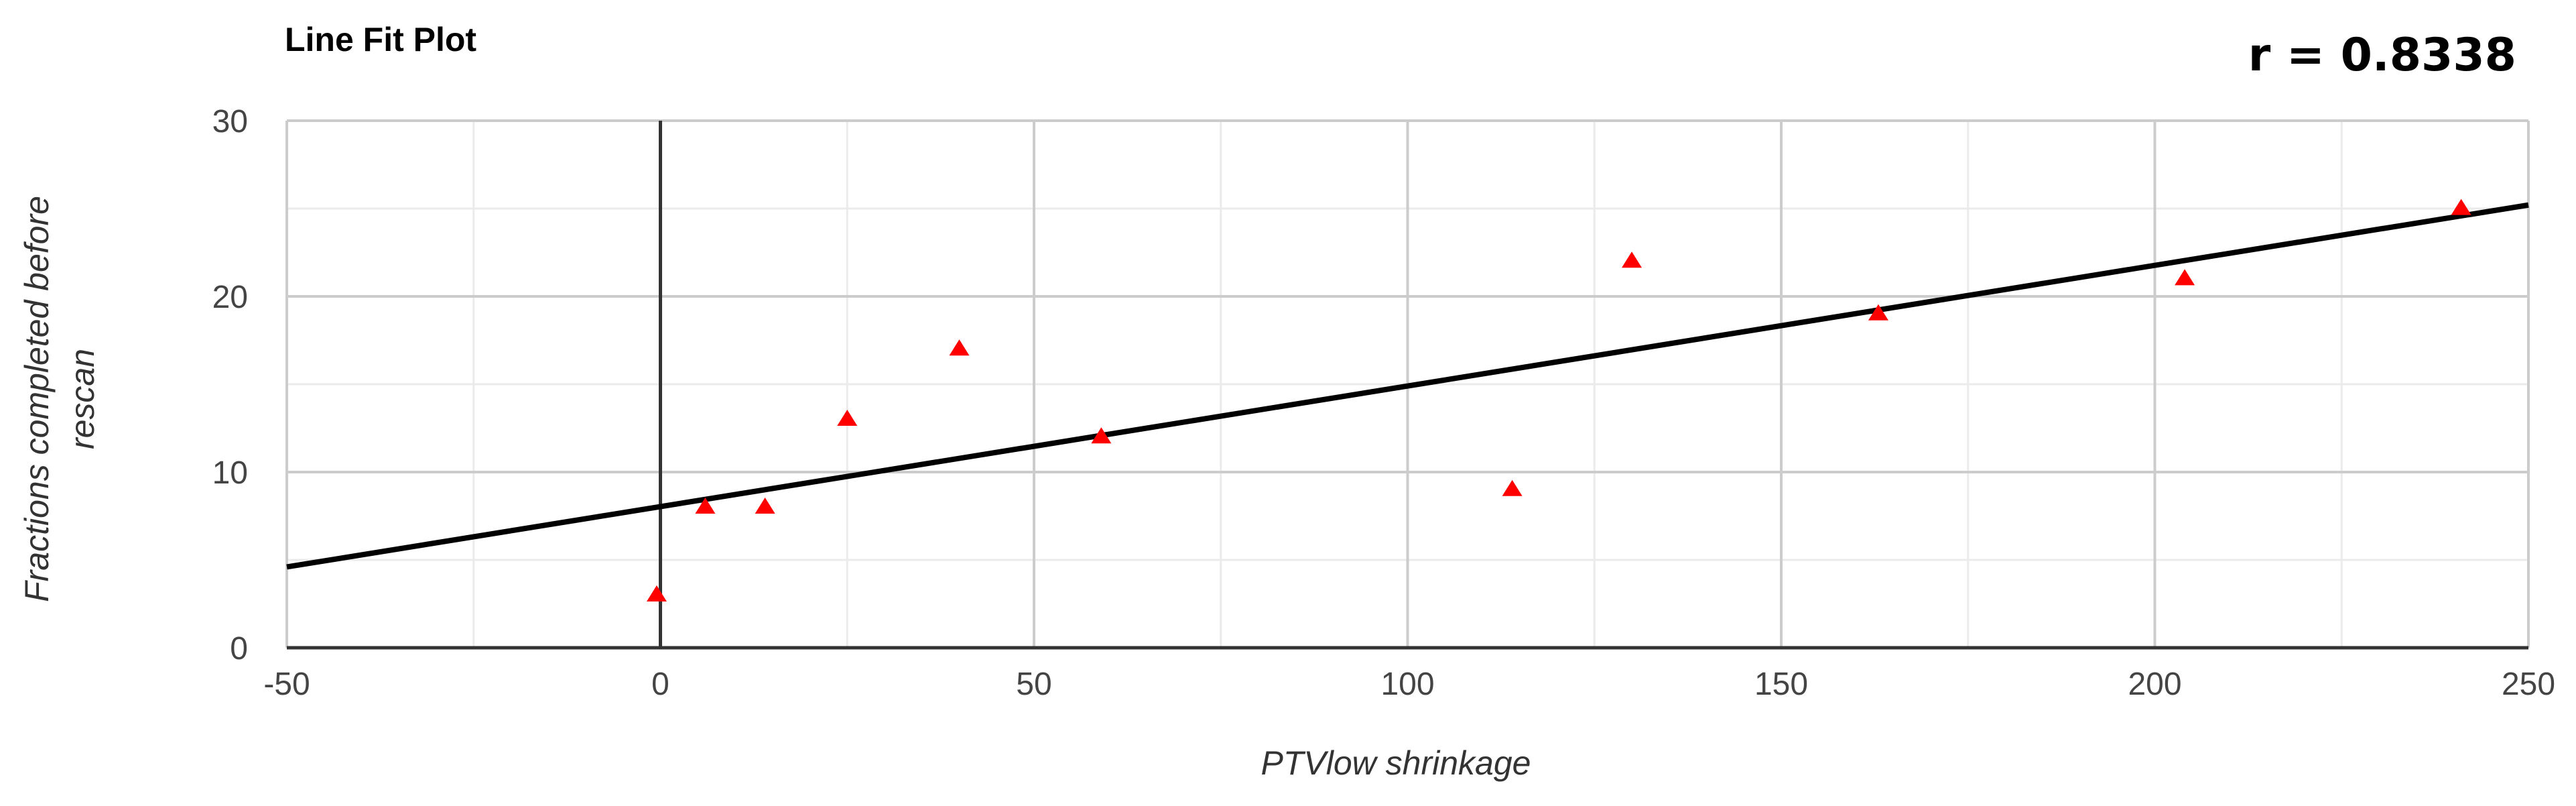 The height and width of the screenshot is (806, 2576). What do you see at coordinates (239, 649) in the screenshot?
I see `y-tick-label: 0` at bounding box center [239, 649].